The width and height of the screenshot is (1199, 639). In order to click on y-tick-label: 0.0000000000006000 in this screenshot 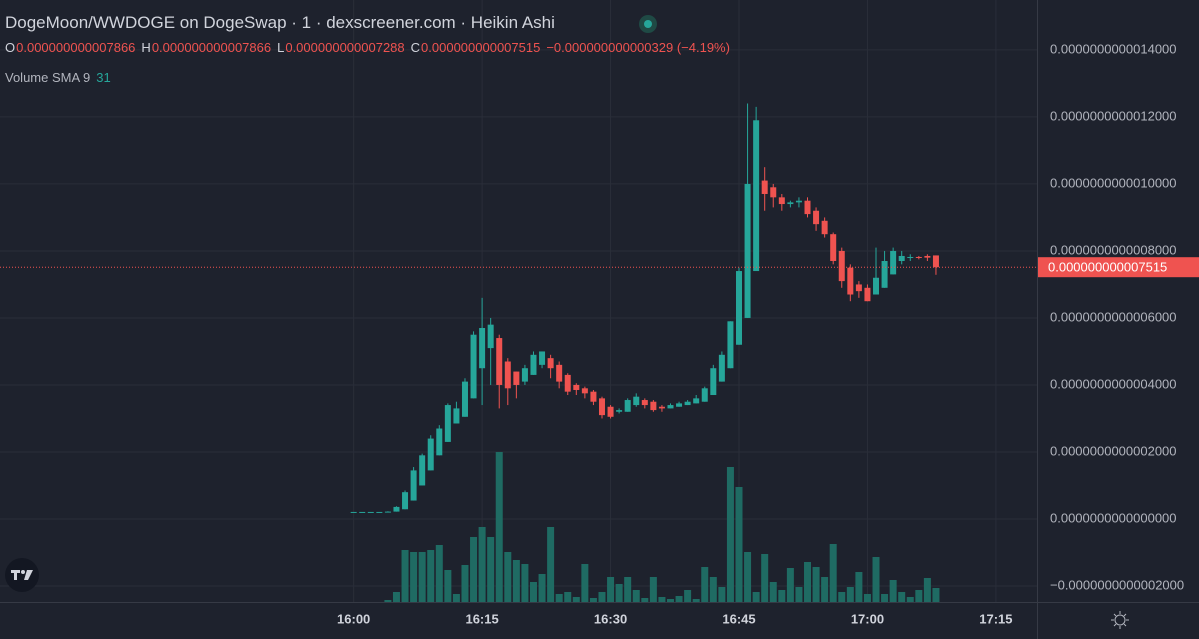, I will do `click(1113, 316)`.